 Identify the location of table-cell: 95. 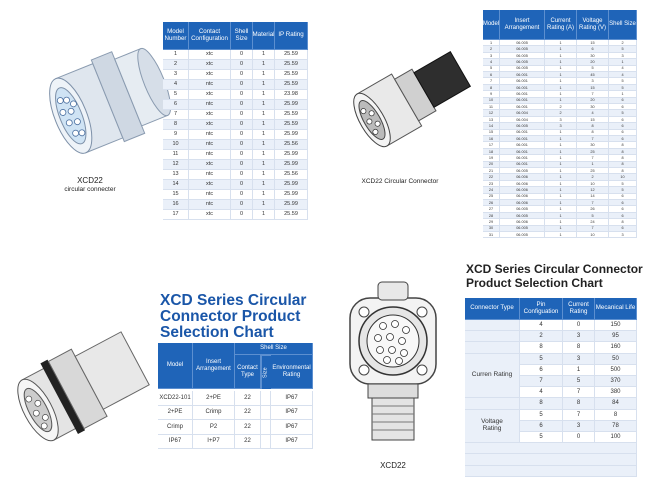
(616, 337).